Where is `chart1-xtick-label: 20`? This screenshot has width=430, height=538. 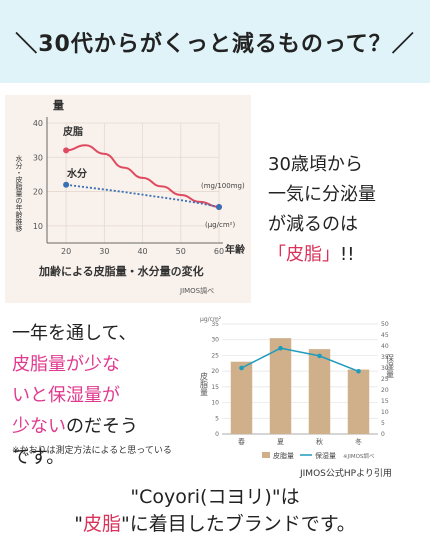 chart1-xtick-label: 20 is located at coordinates (66, 251).